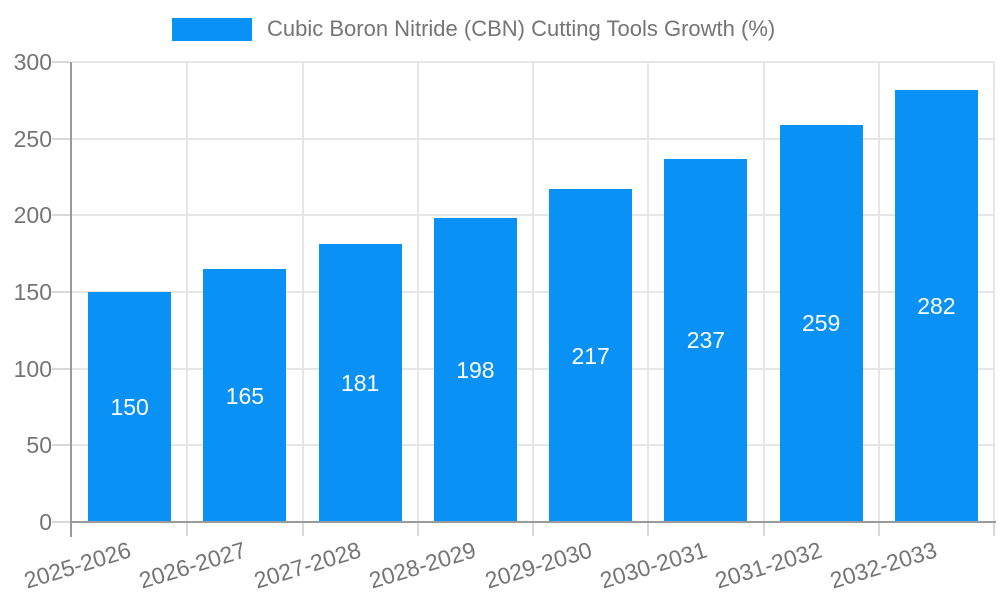 The height and width of the screenshot is (600, 1000). I want to click on bar-value-label: 165, so click(245, 395).